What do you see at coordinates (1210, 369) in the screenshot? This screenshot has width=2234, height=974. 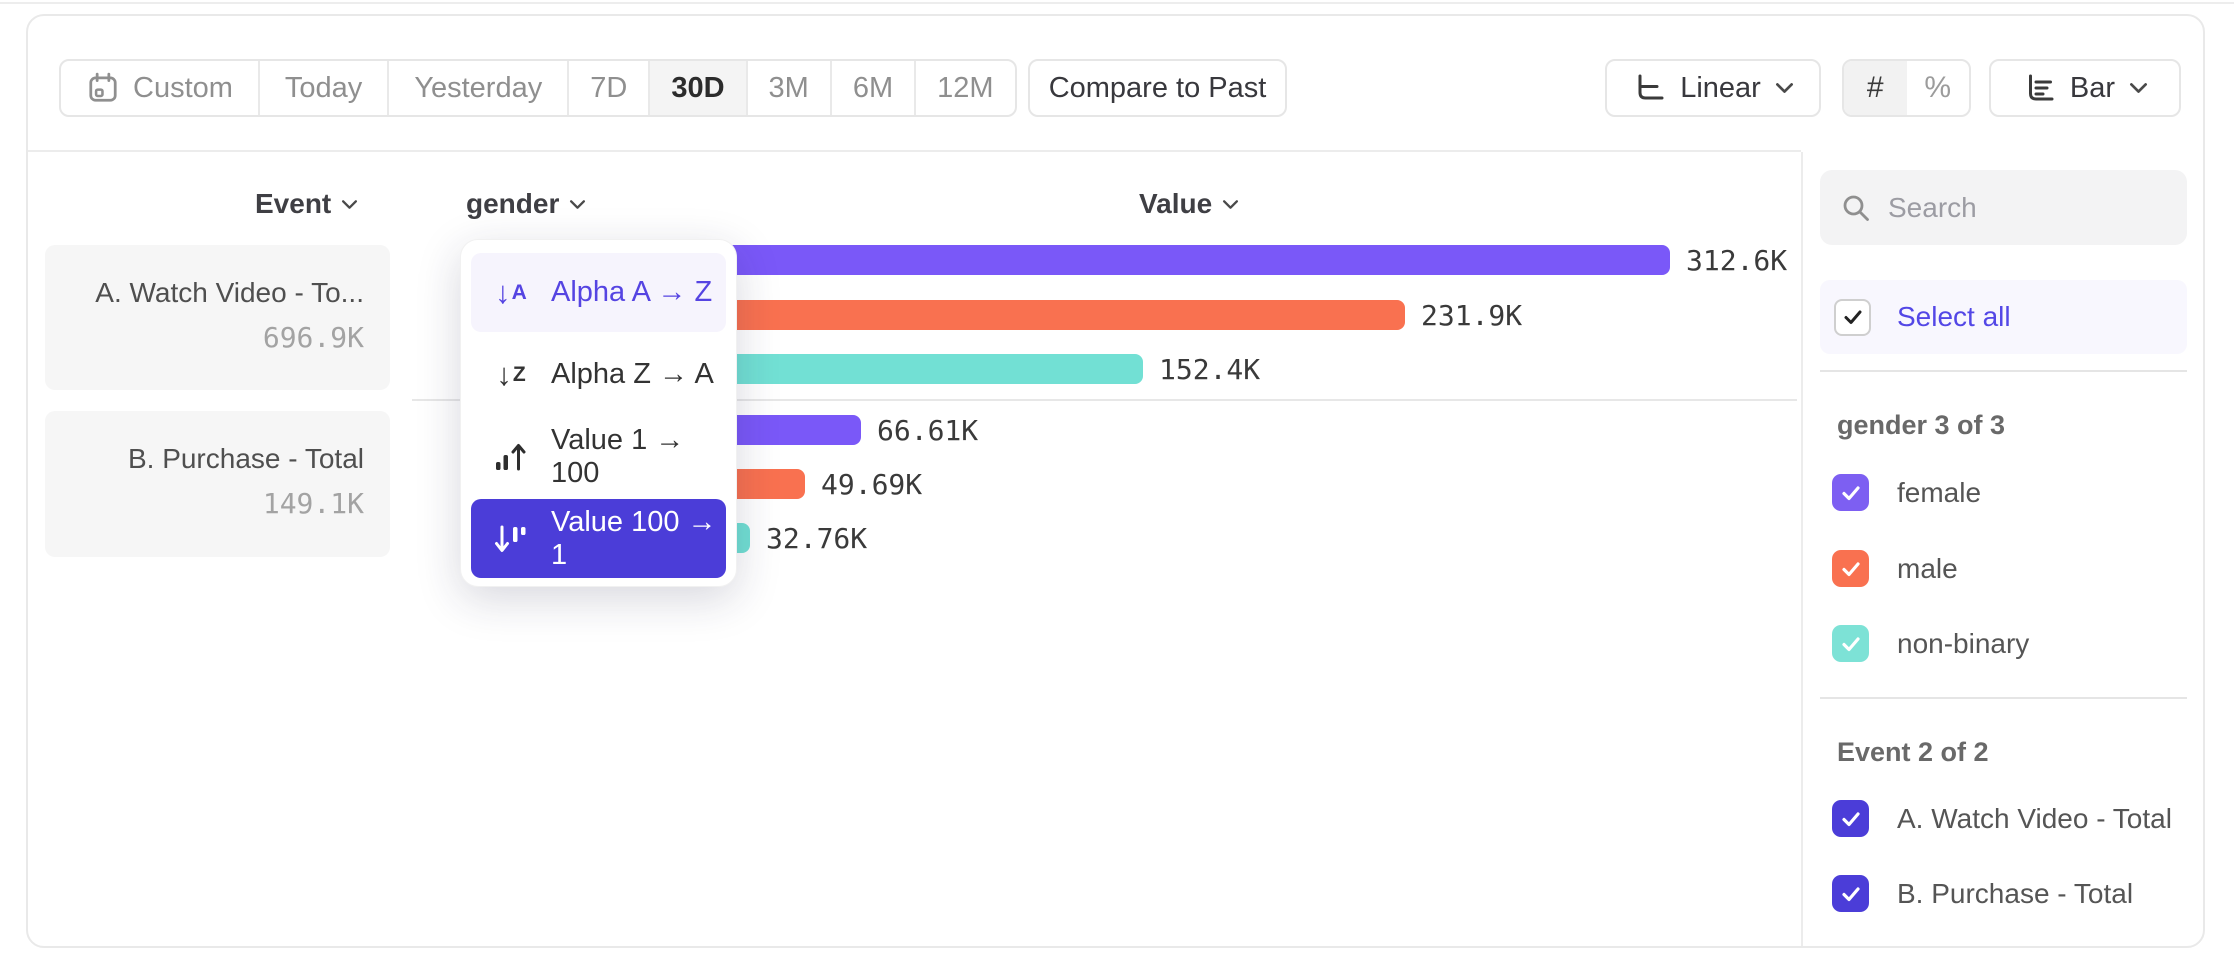 I see `bar-value-label: 152.4K` at bounding box center [1210, 369].